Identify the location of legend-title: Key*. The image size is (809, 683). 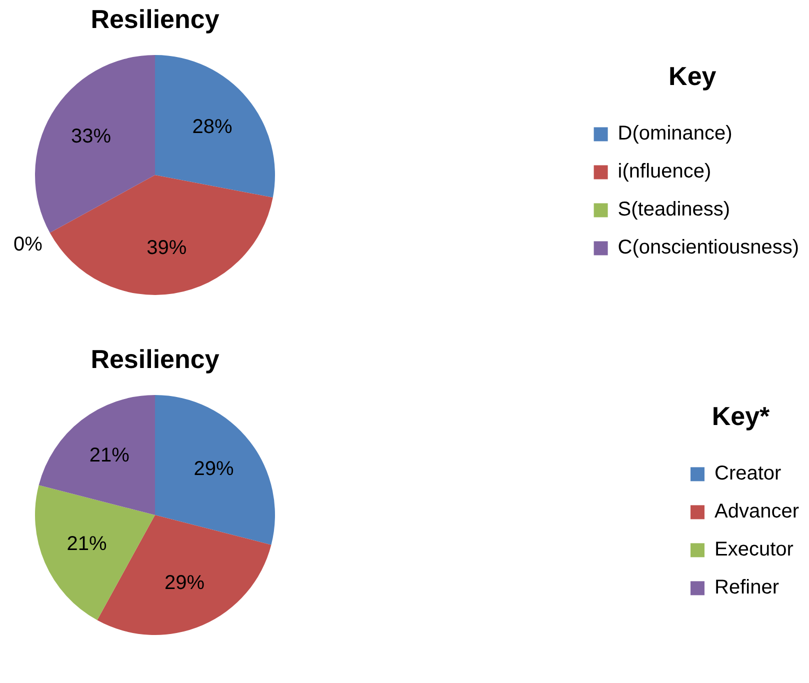
(741, 416).